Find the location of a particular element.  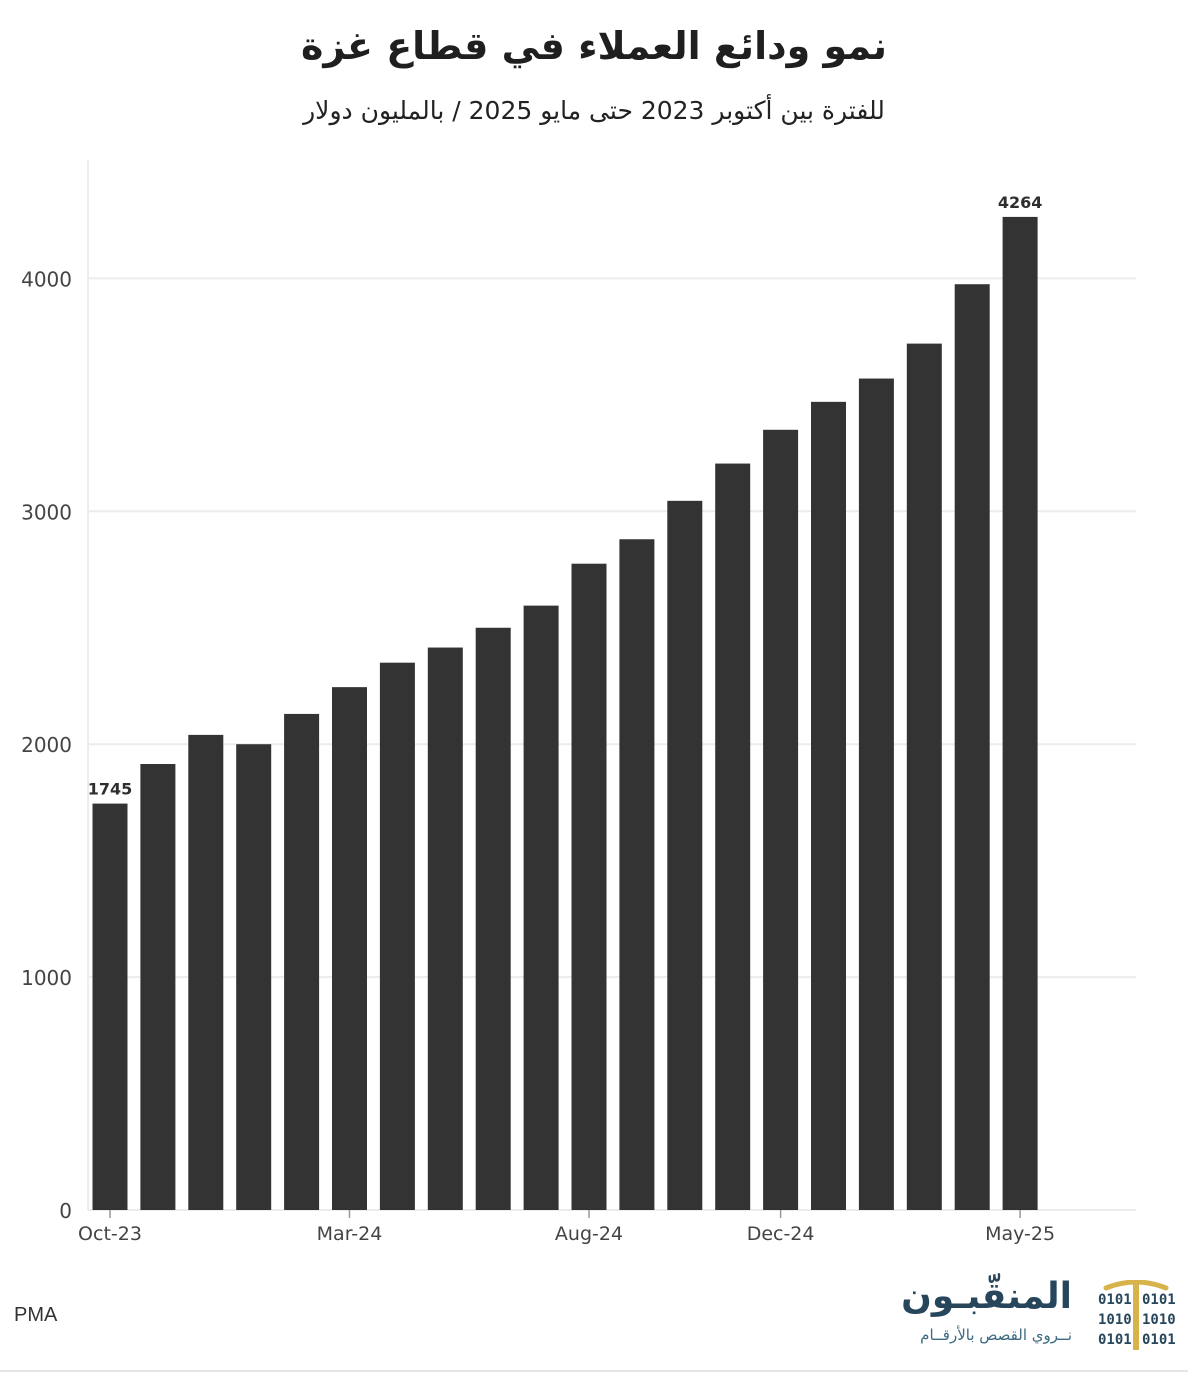

x-tick-label: Dec-24 is located at coordinates (781, 1234).